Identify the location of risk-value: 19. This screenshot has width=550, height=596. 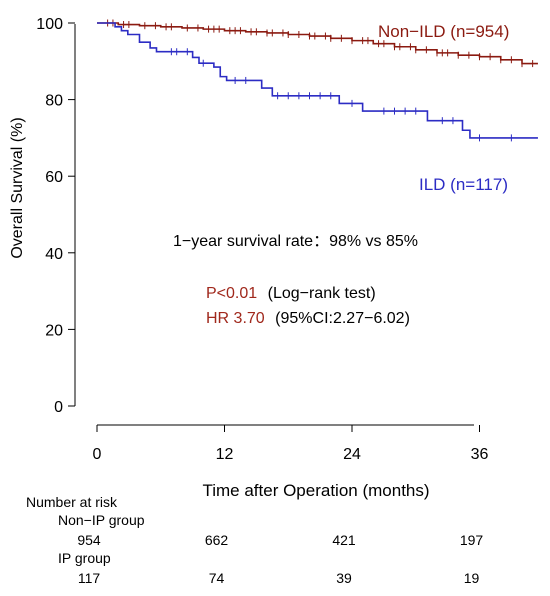
(472, 578).